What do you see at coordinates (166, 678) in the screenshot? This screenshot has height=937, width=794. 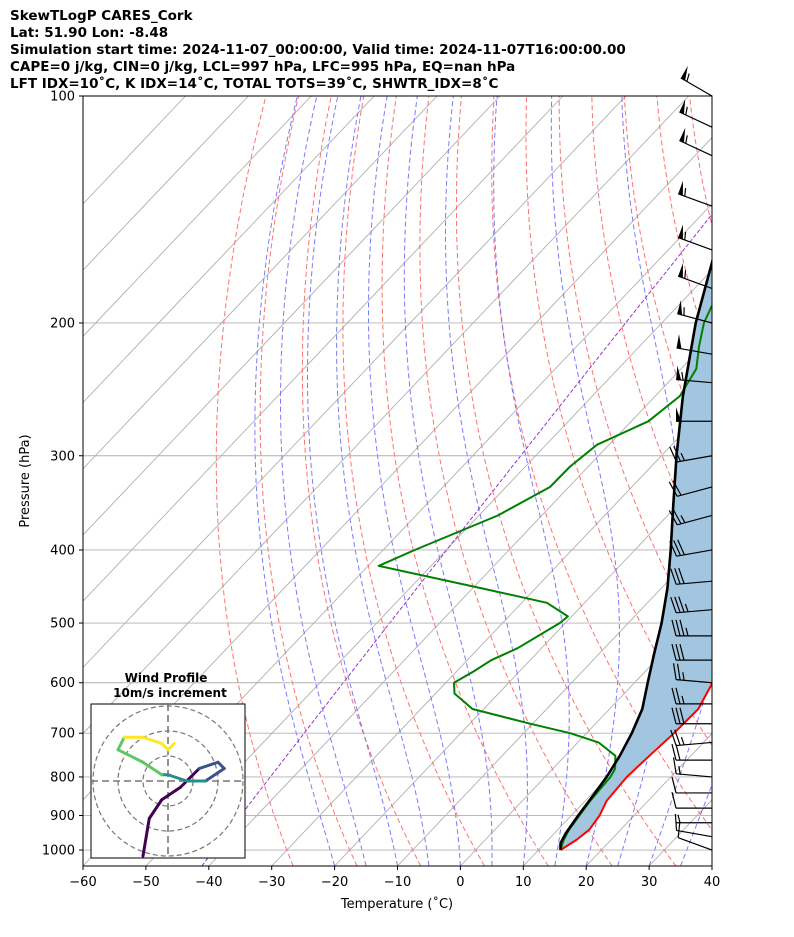 I see `hodograph-title: Wind Profile` at bounding box center [166, 678].